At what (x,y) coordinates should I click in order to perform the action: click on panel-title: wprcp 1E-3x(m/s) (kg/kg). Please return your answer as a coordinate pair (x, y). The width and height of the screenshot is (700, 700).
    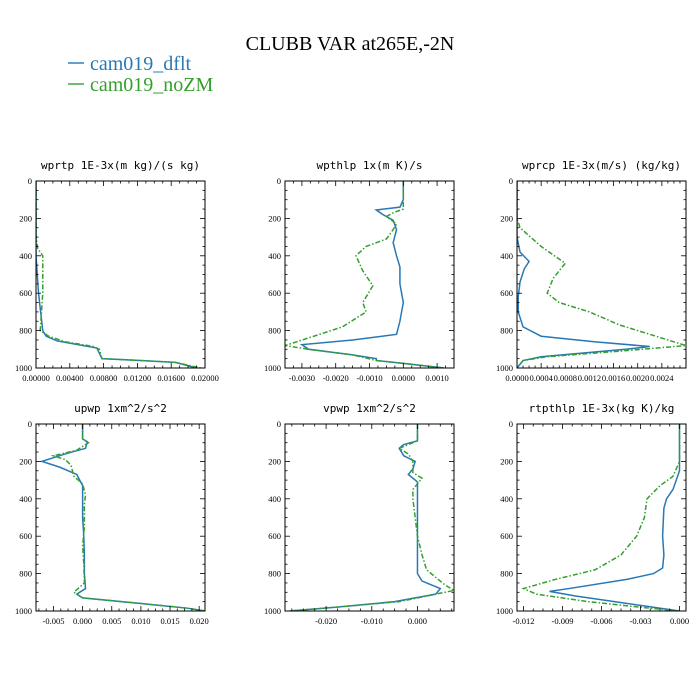
    Looking at the image, I should click on (601, 165).